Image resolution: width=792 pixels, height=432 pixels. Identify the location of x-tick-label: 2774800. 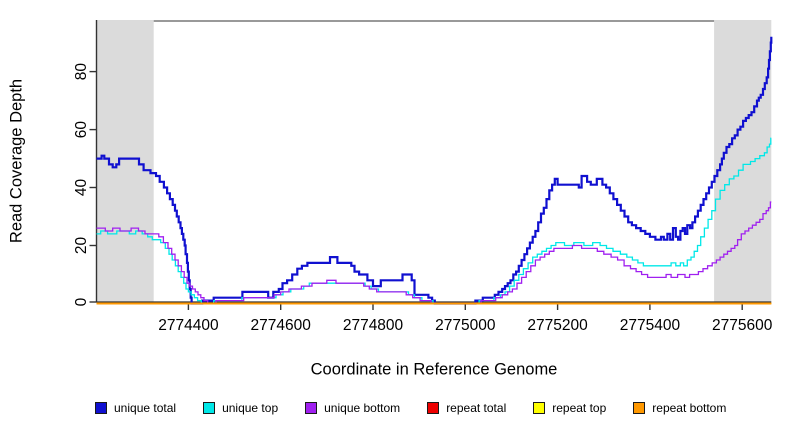
(373, 325).